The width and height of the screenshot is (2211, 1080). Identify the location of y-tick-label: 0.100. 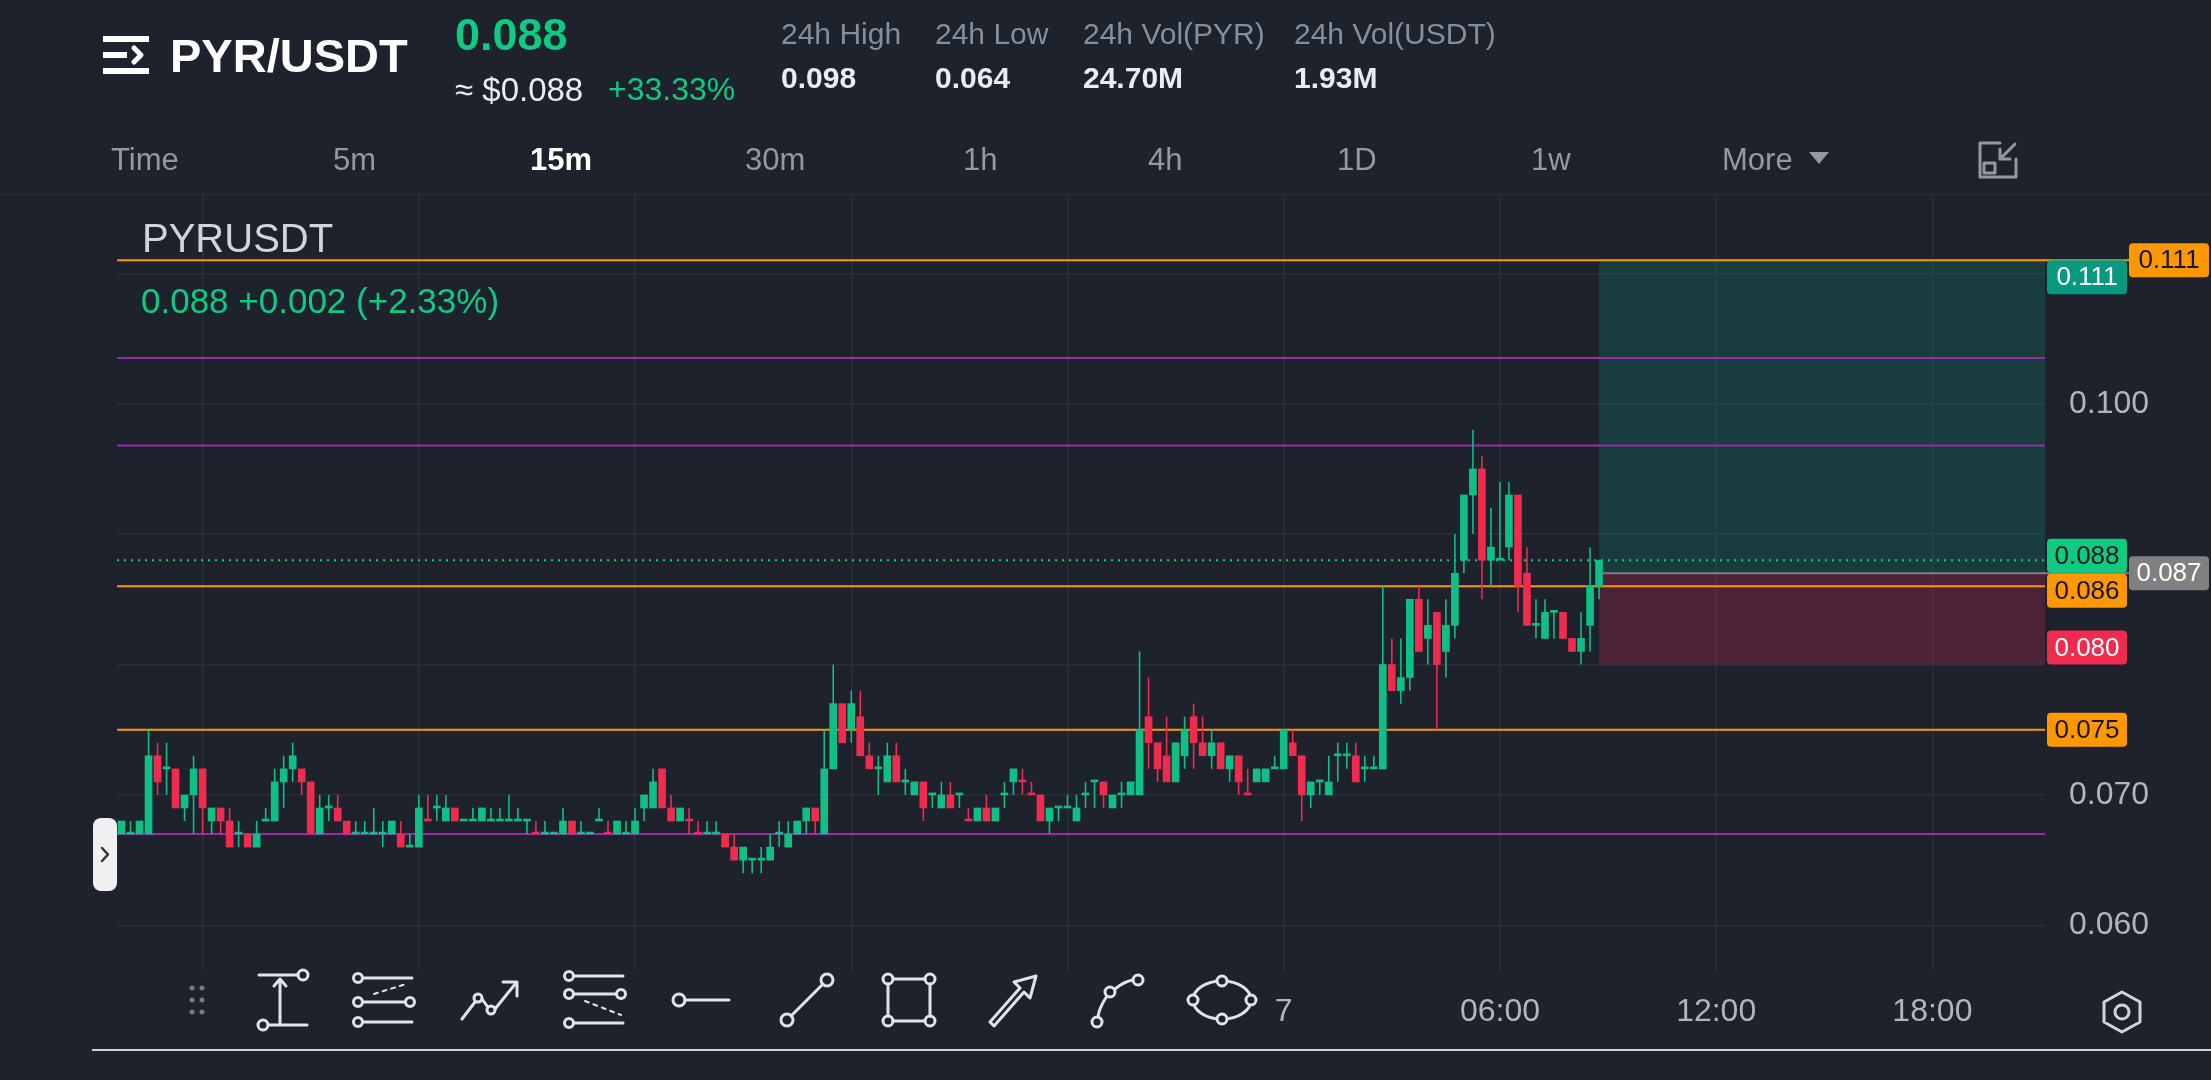
(2109, 401).